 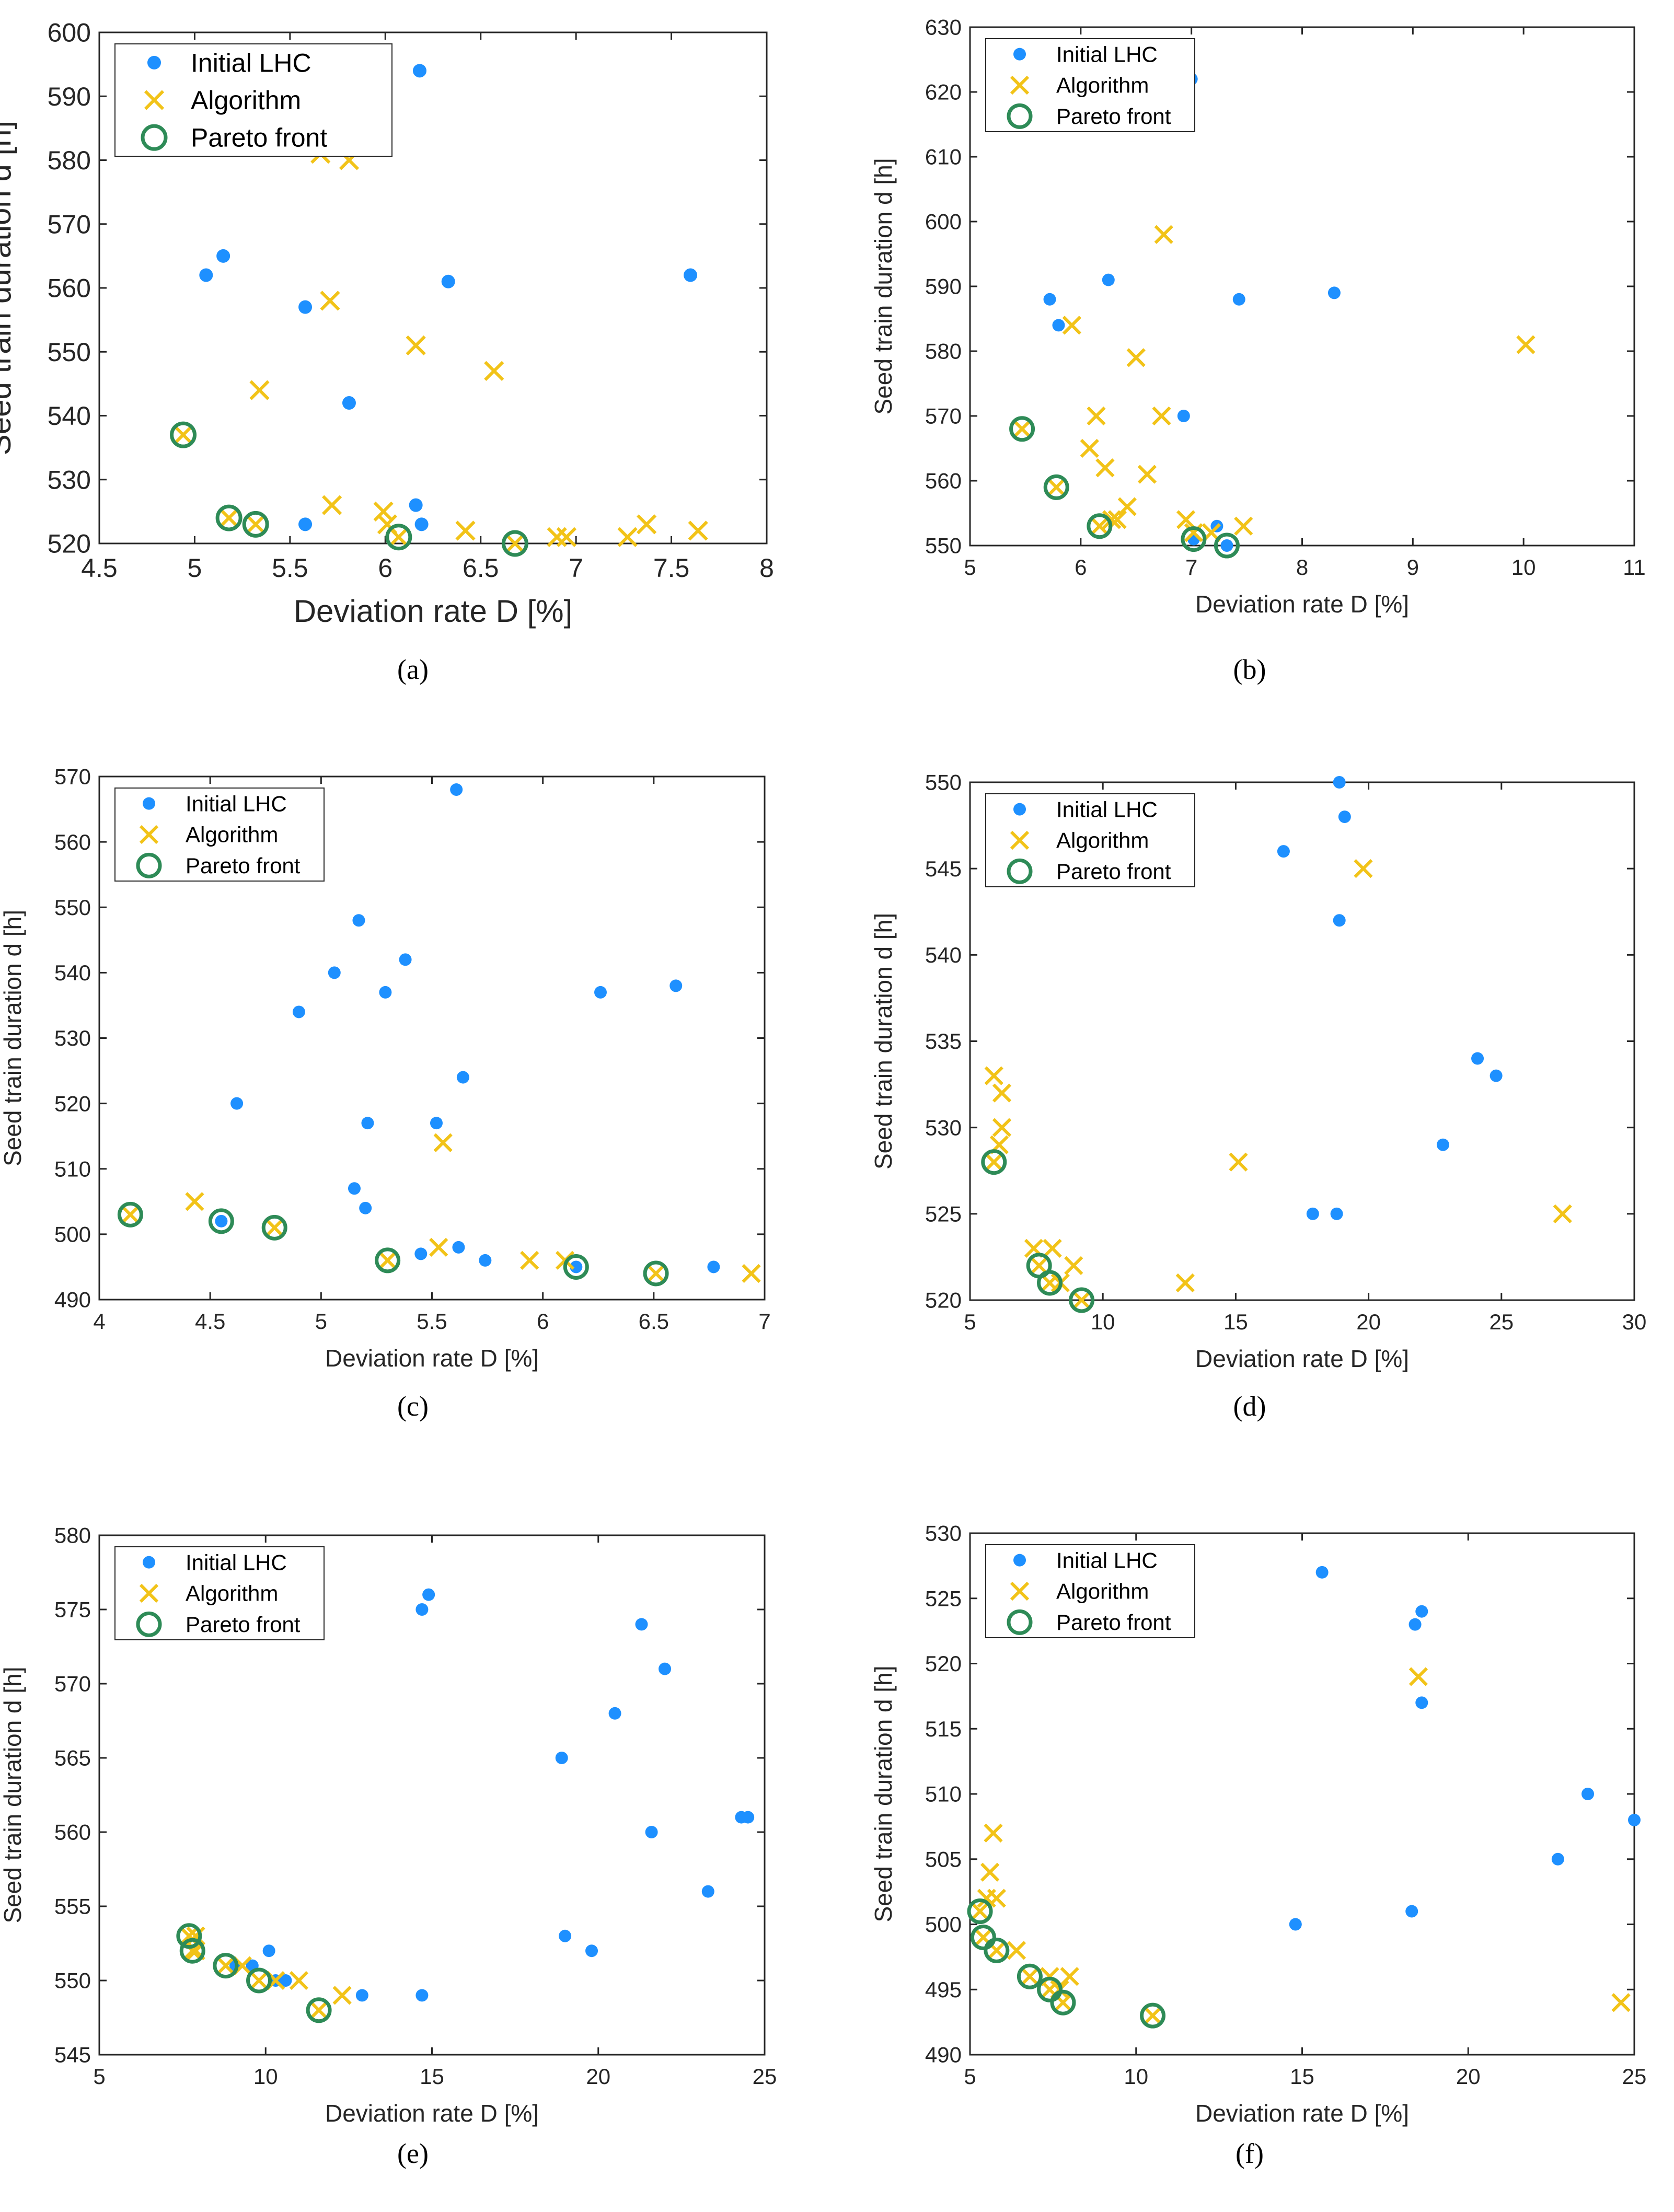 What do you see at coordinates (69, 161) in the screenshot?
I see `y-tick-label: 580` at bounding box center [69, 161].